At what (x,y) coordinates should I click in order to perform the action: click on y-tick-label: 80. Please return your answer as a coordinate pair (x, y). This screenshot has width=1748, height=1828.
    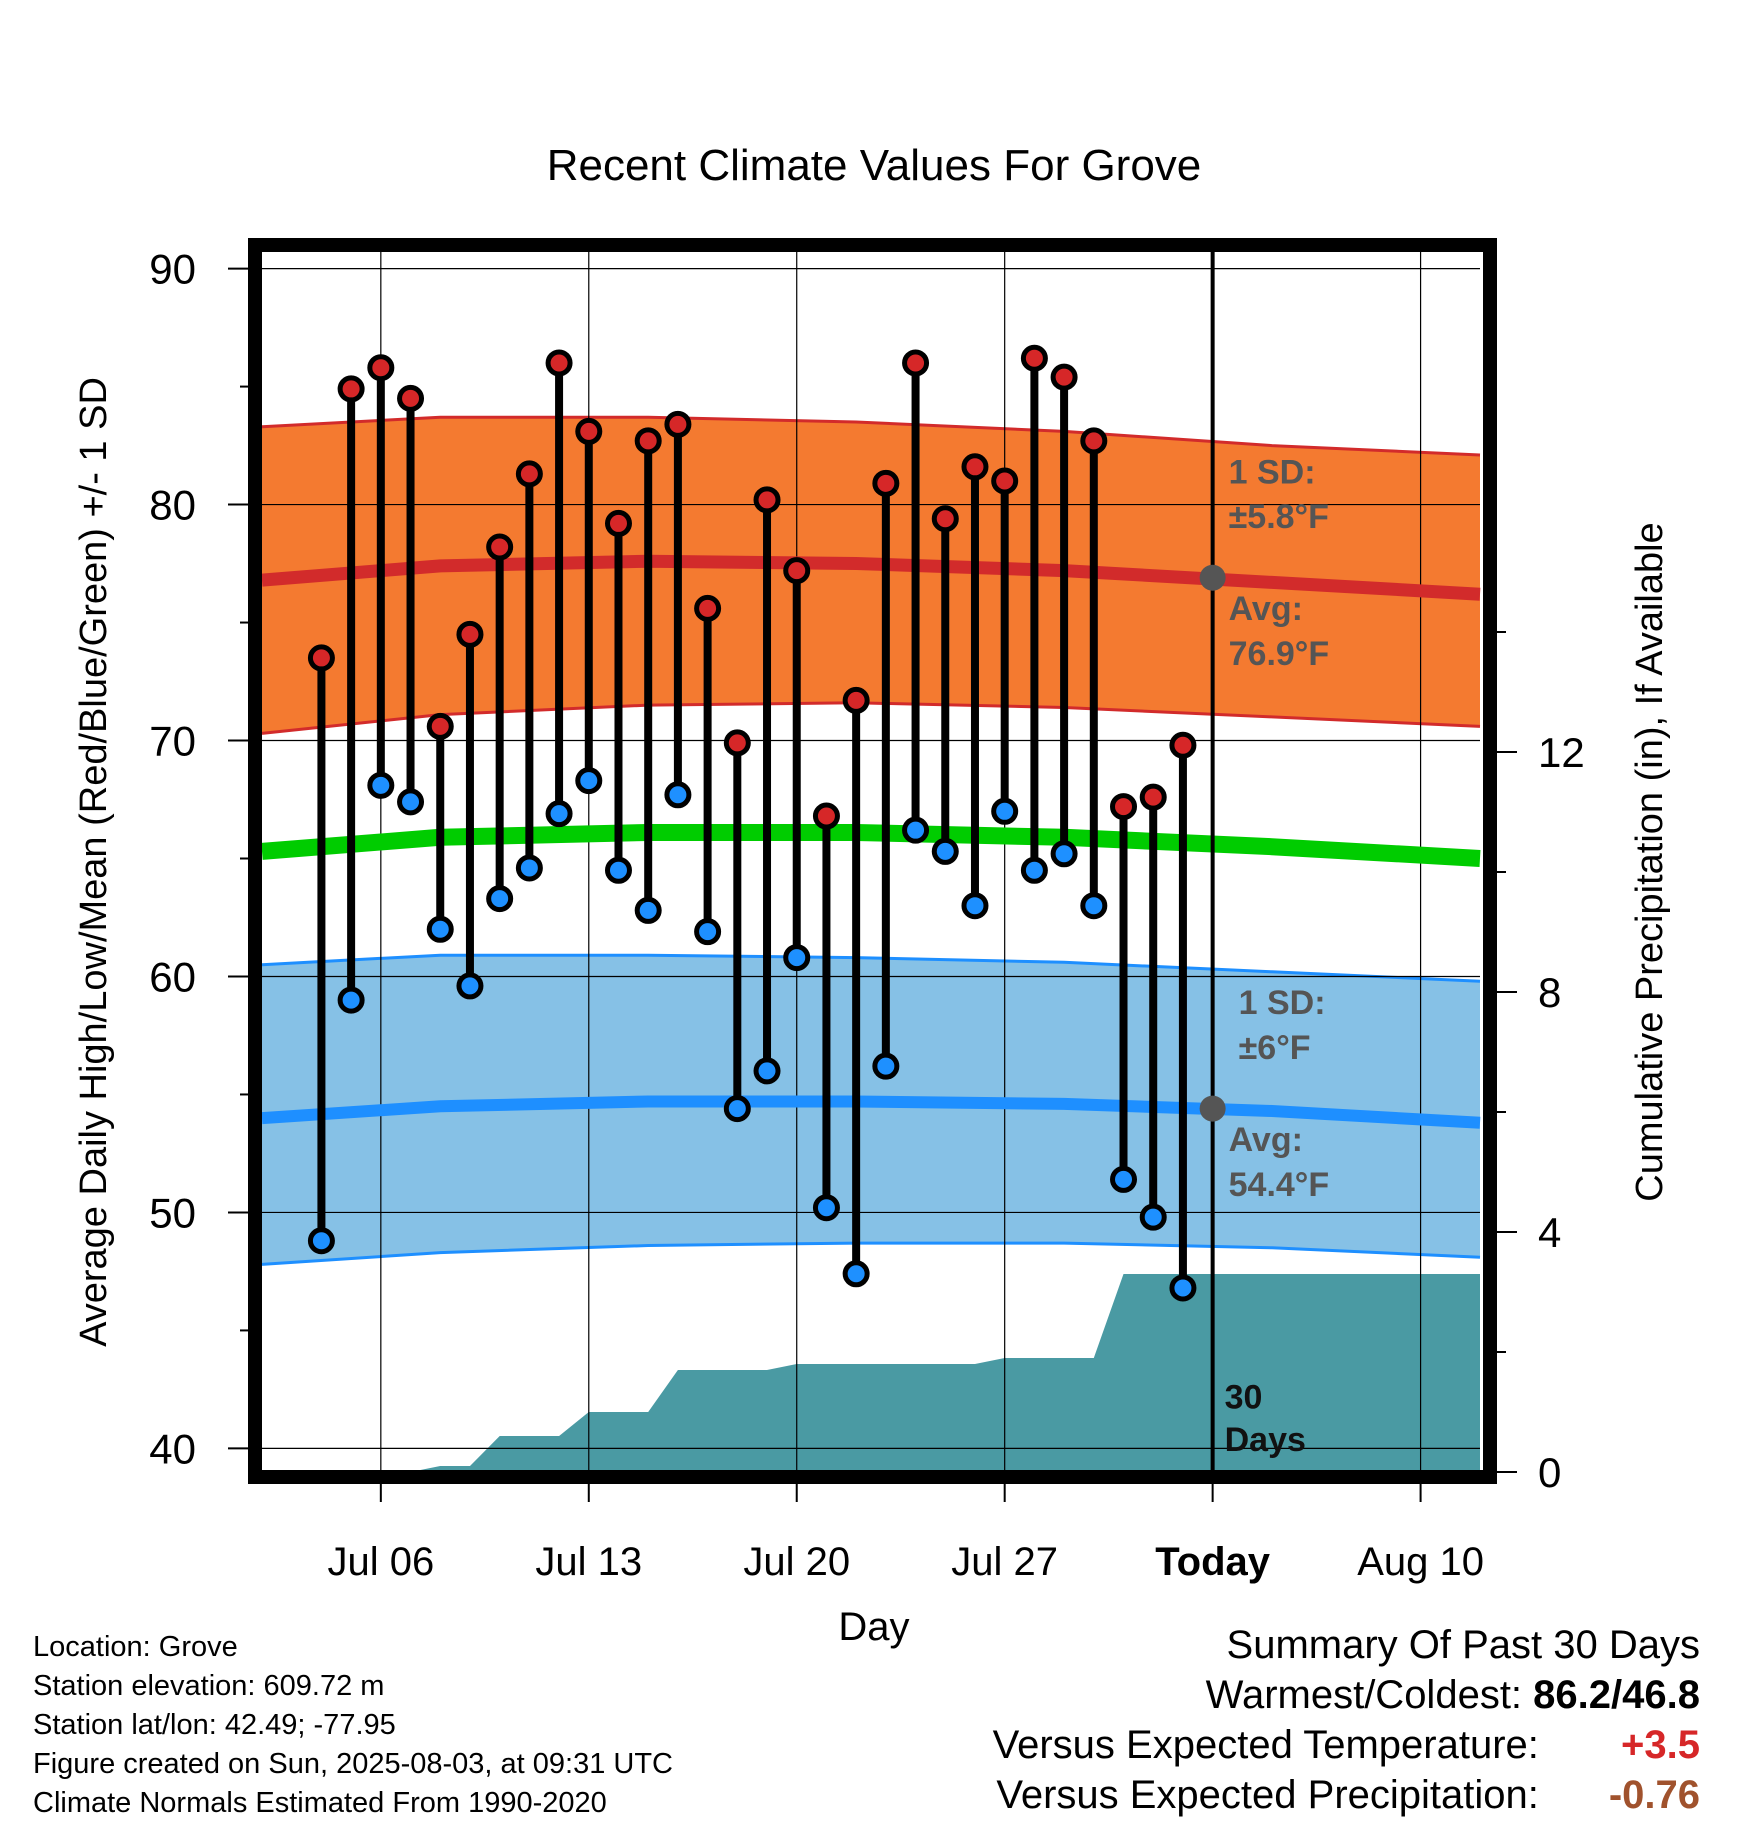
    Looking at the image, I should click on (172, 505).